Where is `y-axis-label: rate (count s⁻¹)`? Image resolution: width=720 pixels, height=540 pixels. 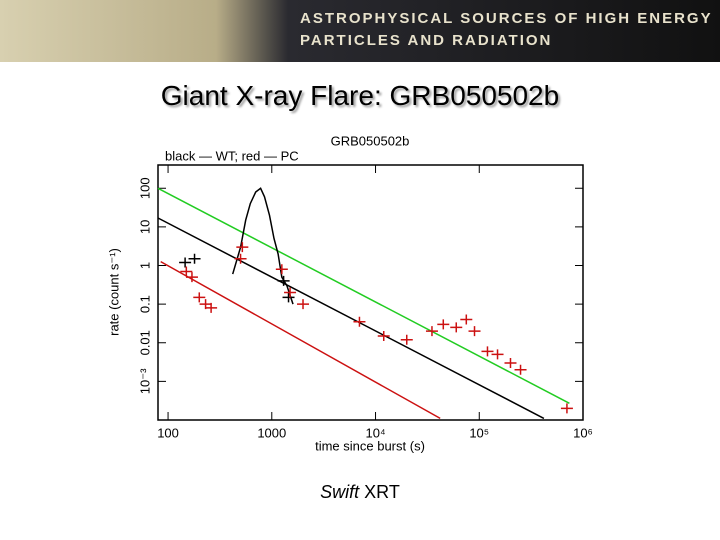
y-axis-label: rate (count s⁻¹) is located at coordinates (113, 292).